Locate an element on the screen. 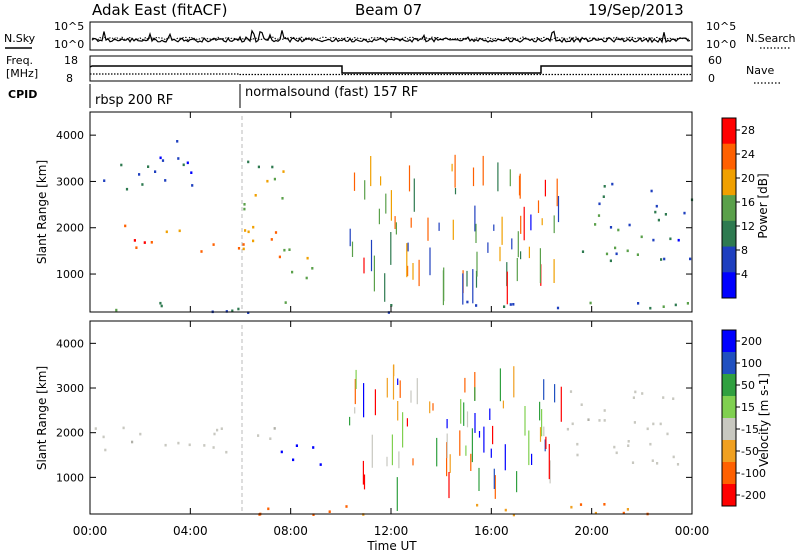  colorbar-tick-label: 8 is located at coordinates (744, 250).